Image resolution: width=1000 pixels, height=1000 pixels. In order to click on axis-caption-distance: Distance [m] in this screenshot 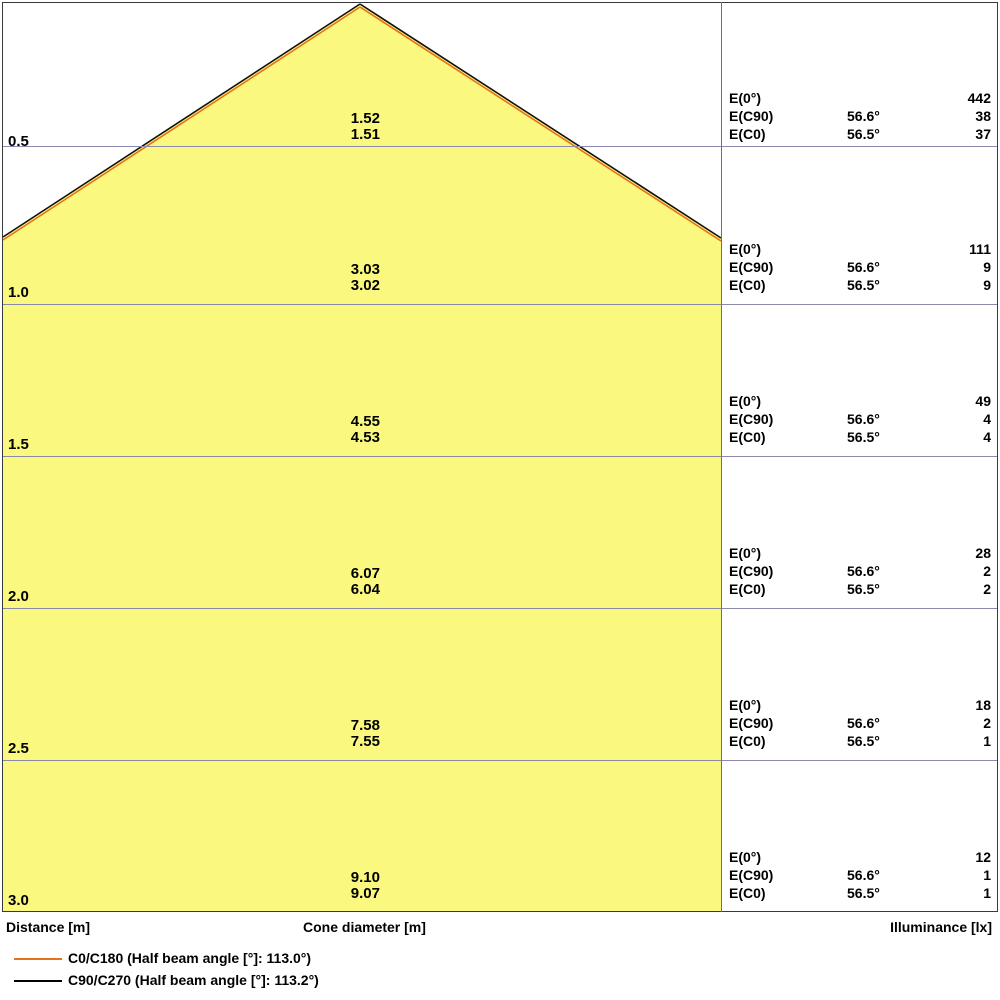, I will do `click(48, 927)`.